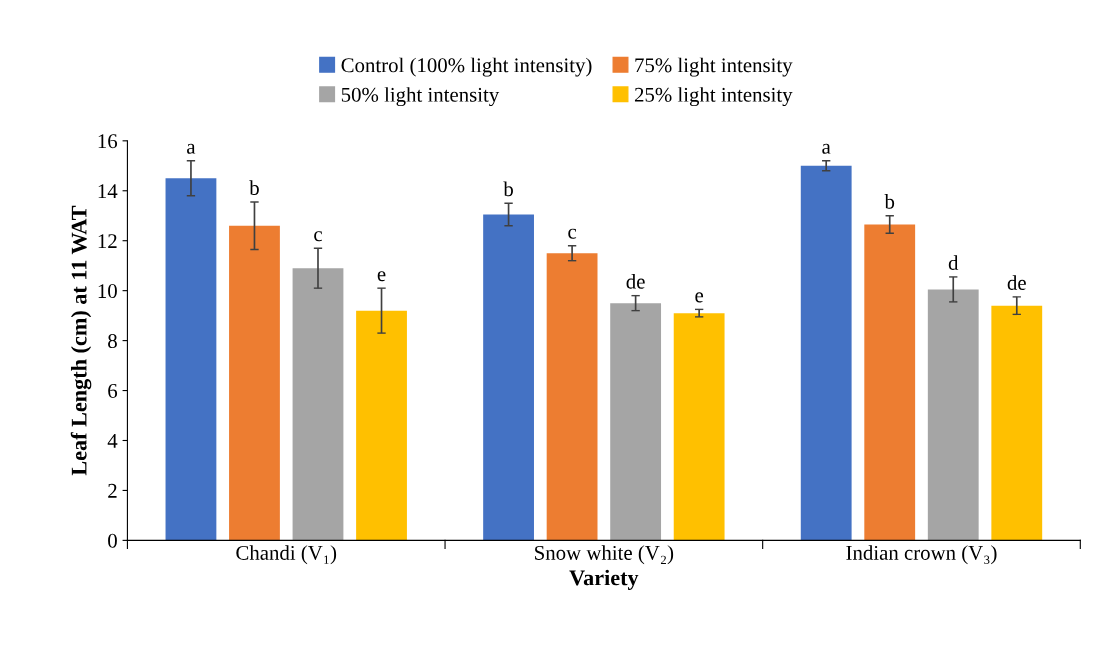 The image size is (1108, 655). Describe the element at coordinates (108, 141) in the screenshot. I see `y-tick-label: 16` at that location.